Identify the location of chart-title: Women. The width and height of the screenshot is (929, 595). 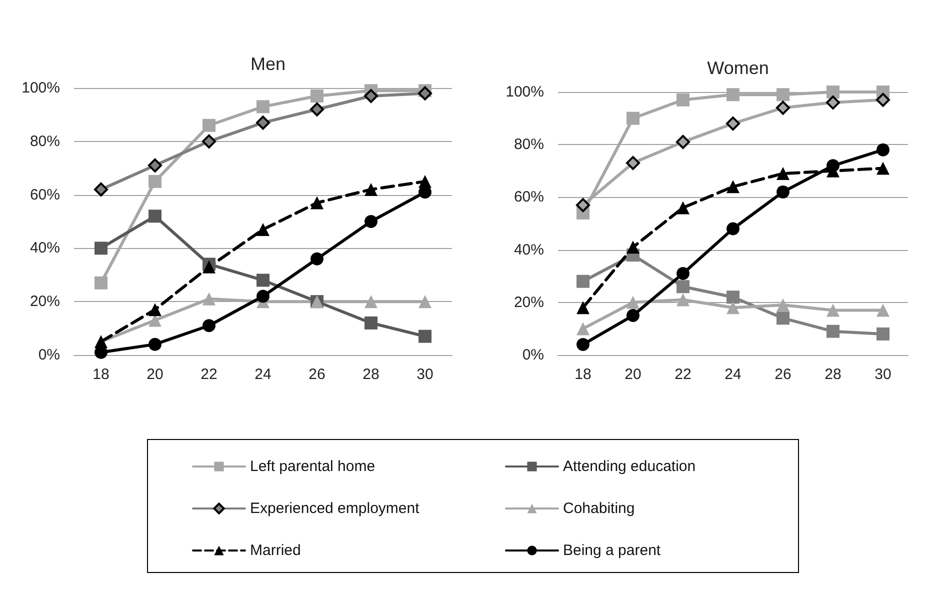
(738, 68).